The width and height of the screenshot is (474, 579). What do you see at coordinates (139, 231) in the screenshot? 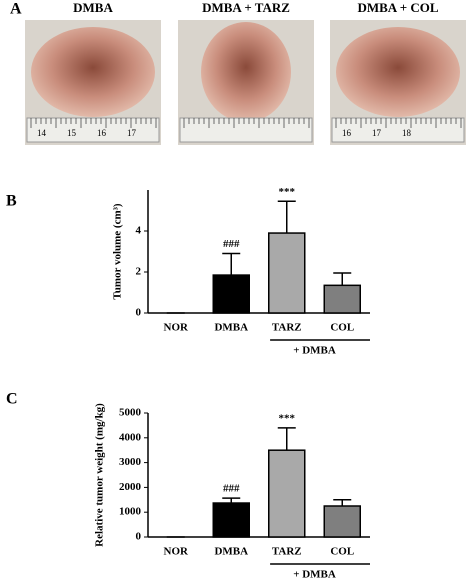
I see `y-tick-label: 4` at bounding box center [139, 231].